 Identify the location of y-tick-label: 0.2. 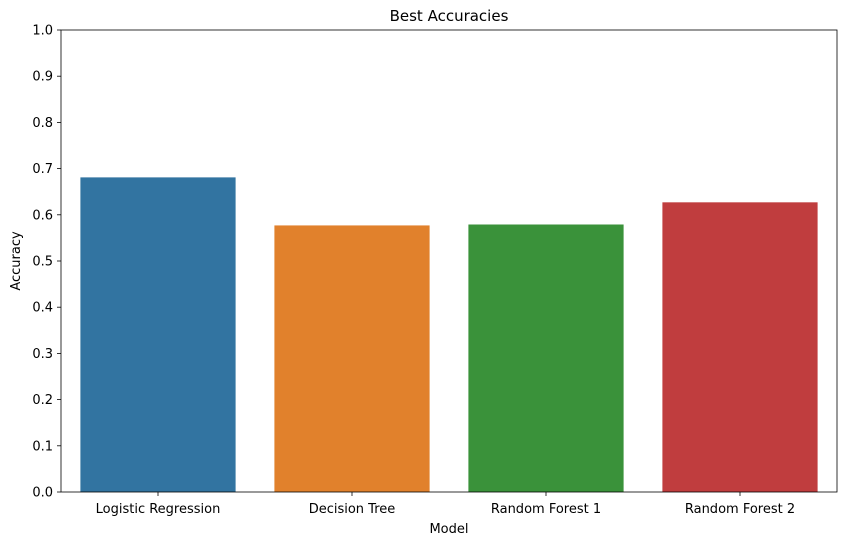
(42, 400).